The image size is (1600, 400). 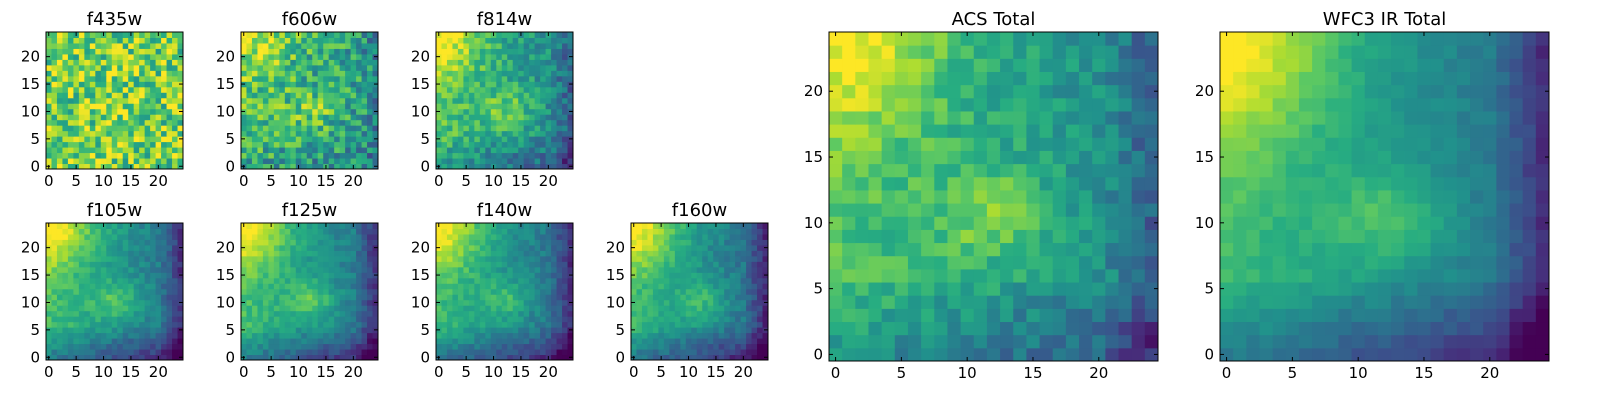 What do you see at coordinates (425, 330) in the screenshot?
I see `y-tick-label: 5` at bounding box center [425, 330].